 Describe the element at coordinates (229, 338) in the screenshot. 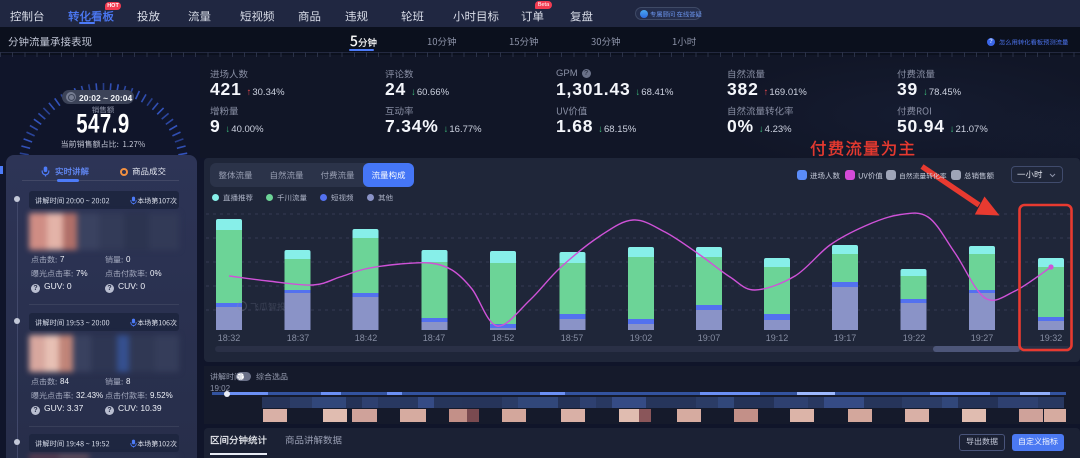

I see `svg-text: 18:32` at that location.